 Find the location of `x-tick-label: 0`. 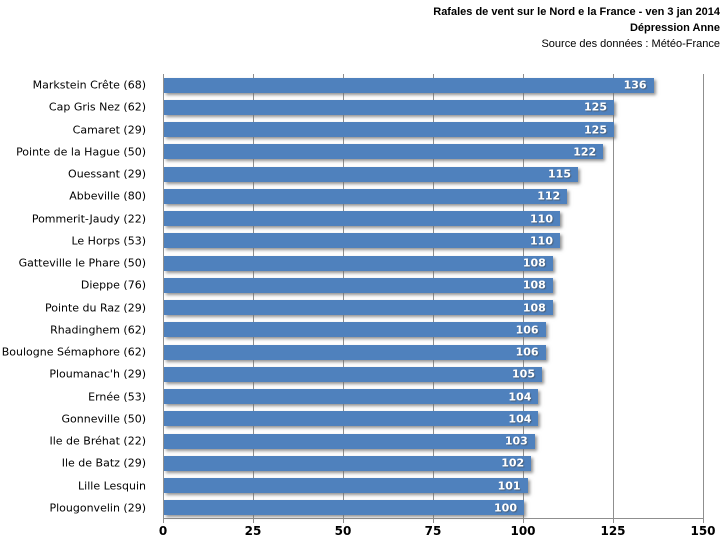

x-tick-label: 0 is located at coordinates (163, 531).